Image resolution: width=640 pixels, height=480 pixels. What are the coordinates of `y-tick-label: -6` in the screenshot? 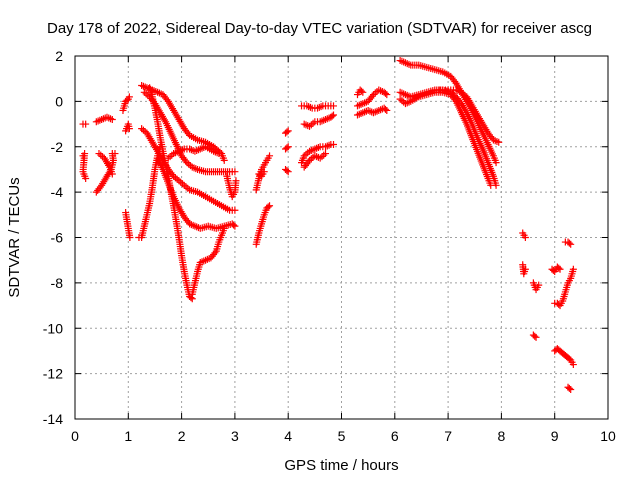 It's located at (57, 238).